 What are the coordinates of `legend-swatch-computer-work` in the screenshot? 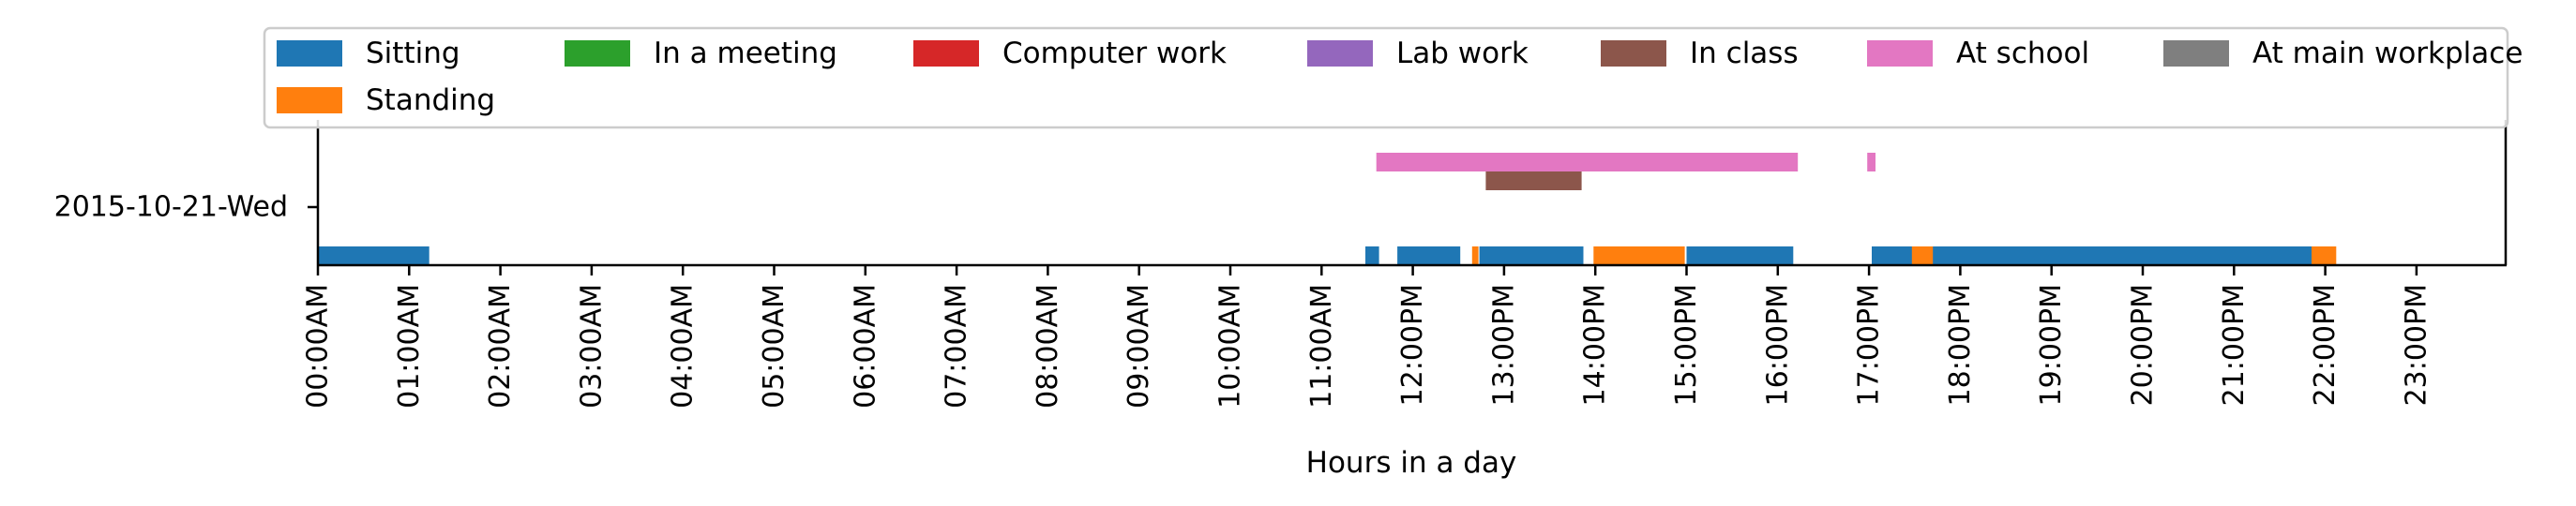 It's located at (946, 53).